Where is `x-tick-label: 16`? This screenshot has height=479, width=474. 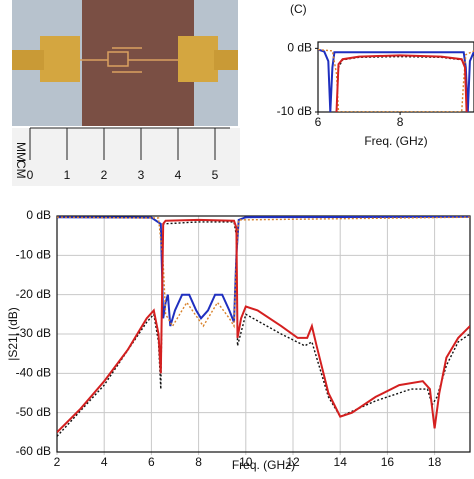
x-tick-label: 16 is located at coordinates (388, 462).